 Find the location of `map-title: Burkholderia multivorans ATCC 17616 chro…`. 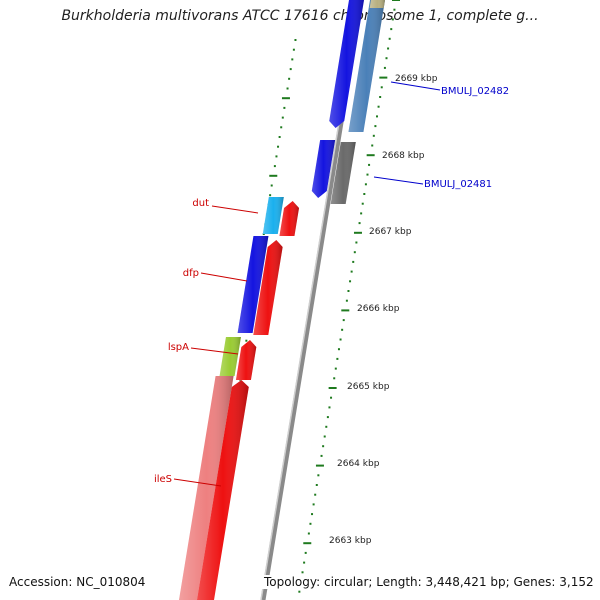

map-title: Burkholderia multivorans ATCC 17616 chro… is located at coordinates (300, 16).